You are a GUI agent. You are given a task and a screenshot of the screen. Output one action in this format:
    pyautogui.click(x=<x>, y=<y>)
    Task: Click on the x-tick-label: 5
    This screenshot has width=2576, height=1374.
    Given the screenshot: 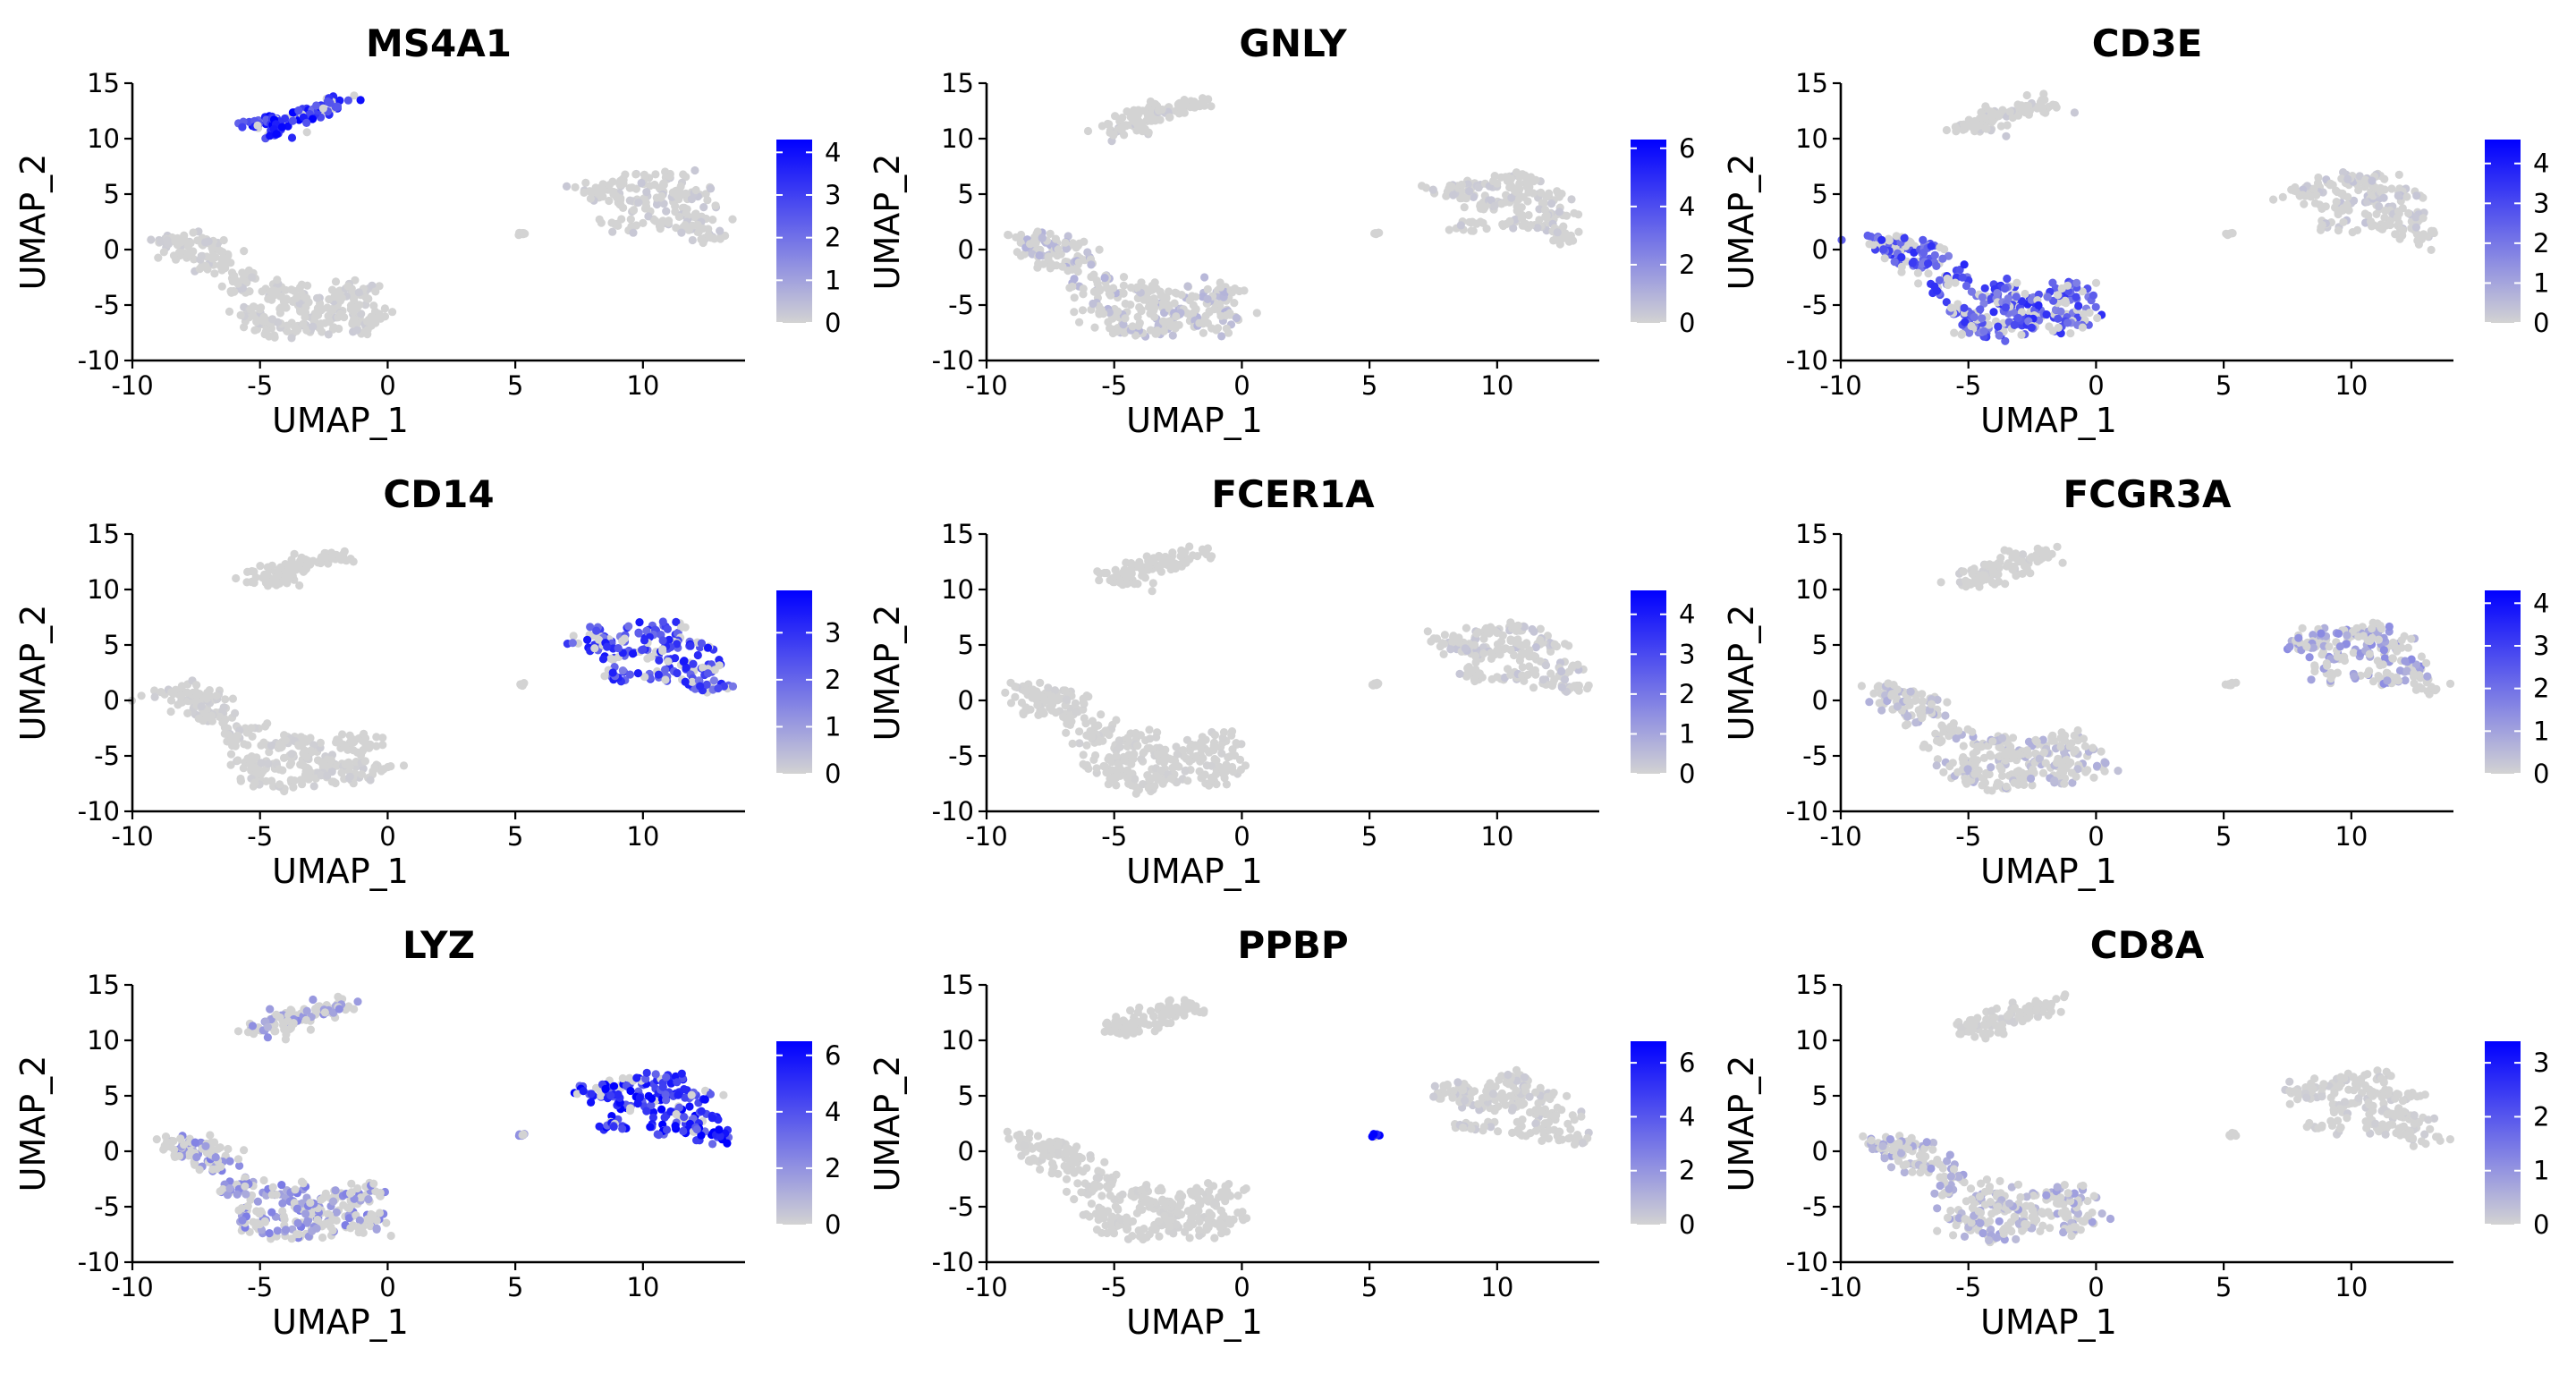 What is the action you would take?
    pyautogui.click(x=515, y=836)
    